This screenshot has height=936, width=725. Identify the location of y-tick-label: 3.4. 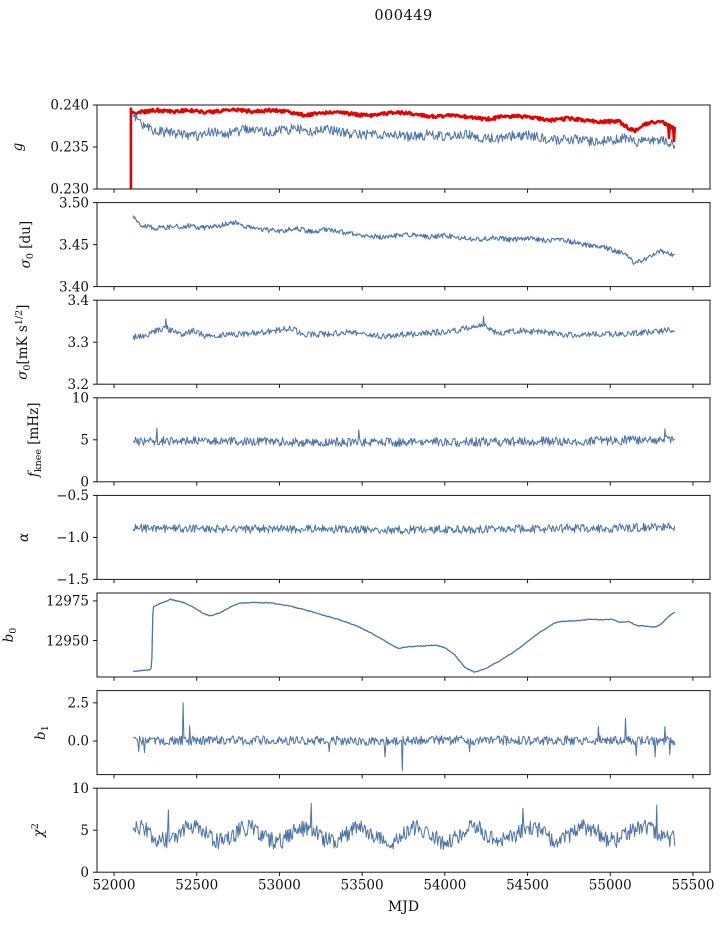
(78, 301).